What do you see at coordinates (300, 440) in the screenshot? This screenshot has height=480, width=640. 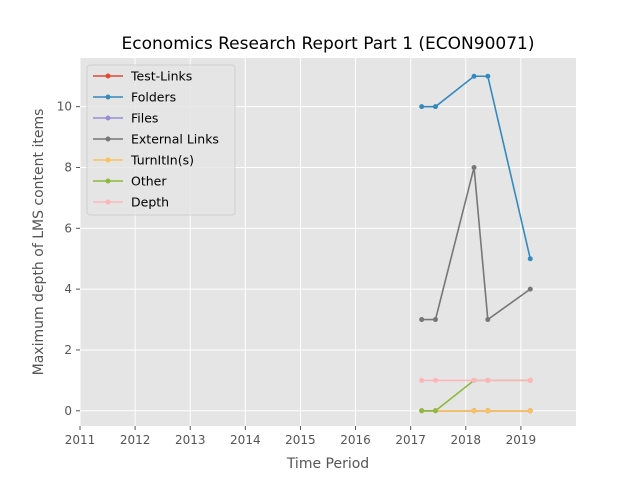 I see `x-tick-label: 2015` at bounding box center [300, 440].